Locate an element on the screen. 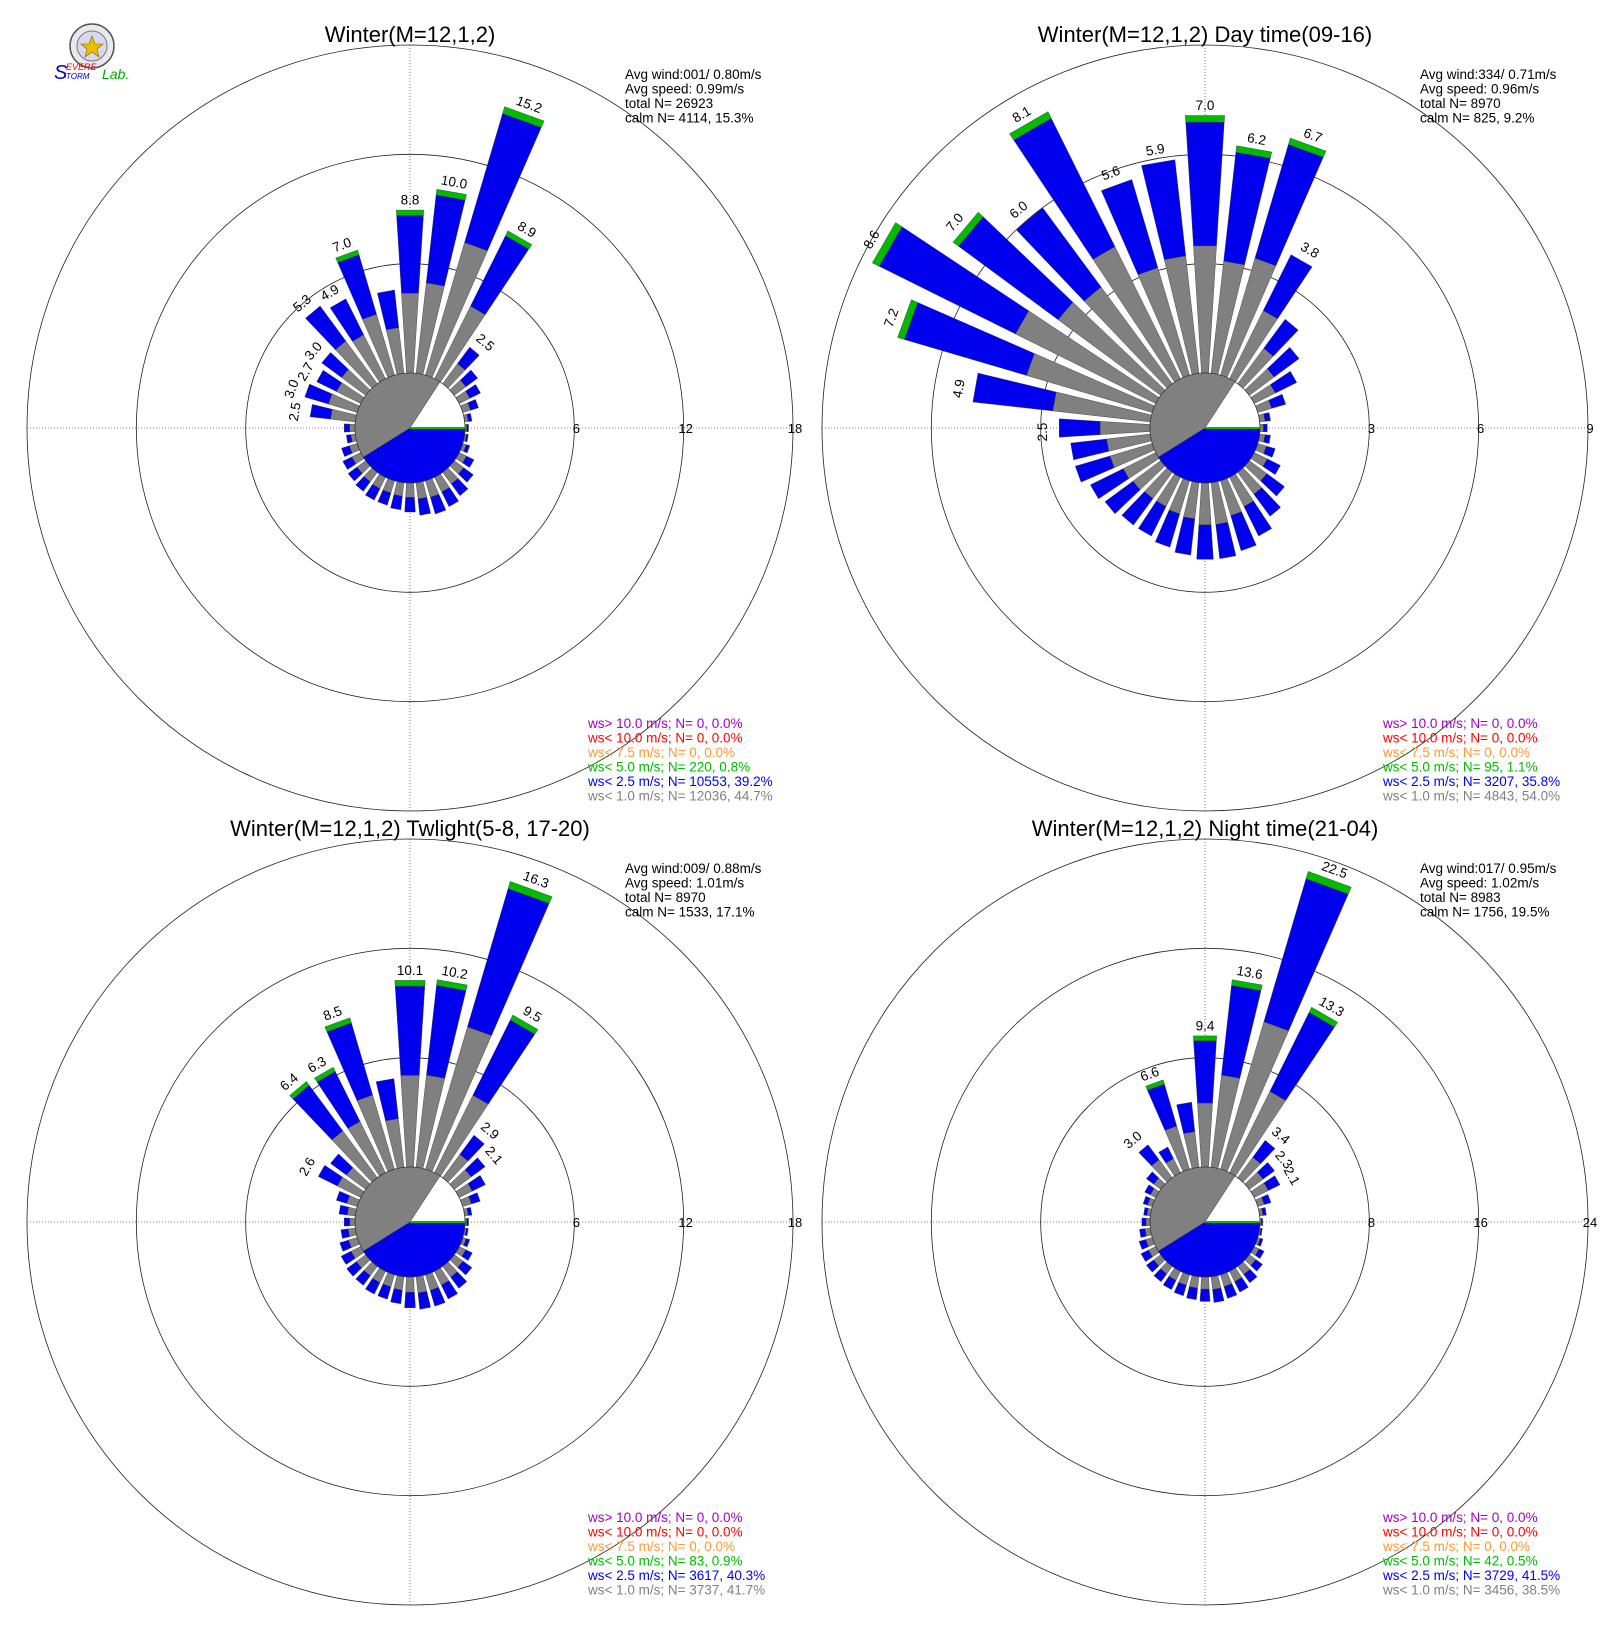  legend-entry: ws< 5.0 m/s; N= 220, 0.8% is located at coordinates (668, 767).